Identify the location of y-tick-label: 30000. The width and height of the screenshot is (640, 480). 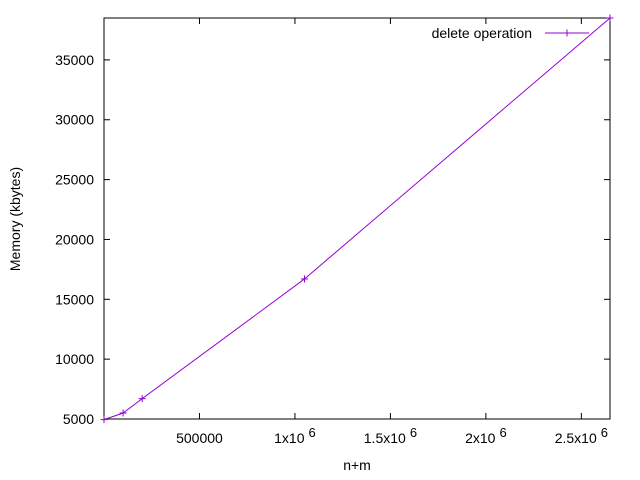
(74, 120).